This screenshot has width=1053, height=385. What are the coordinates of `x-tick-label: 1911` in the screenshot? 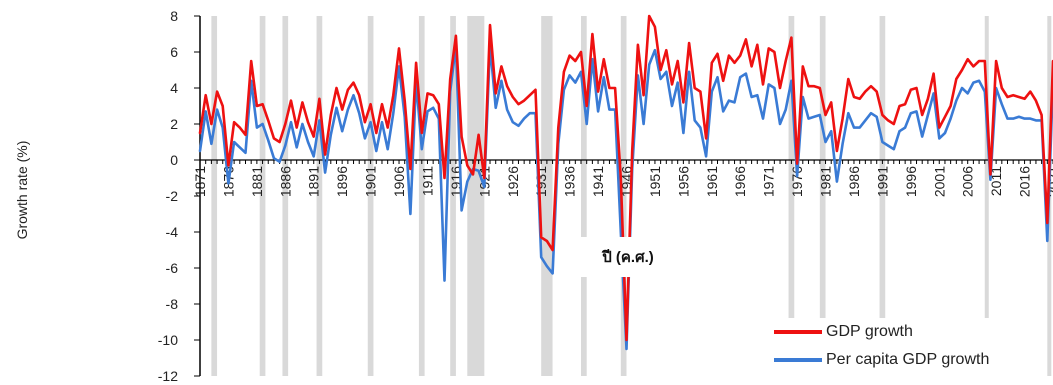 It's located at (427, 181).